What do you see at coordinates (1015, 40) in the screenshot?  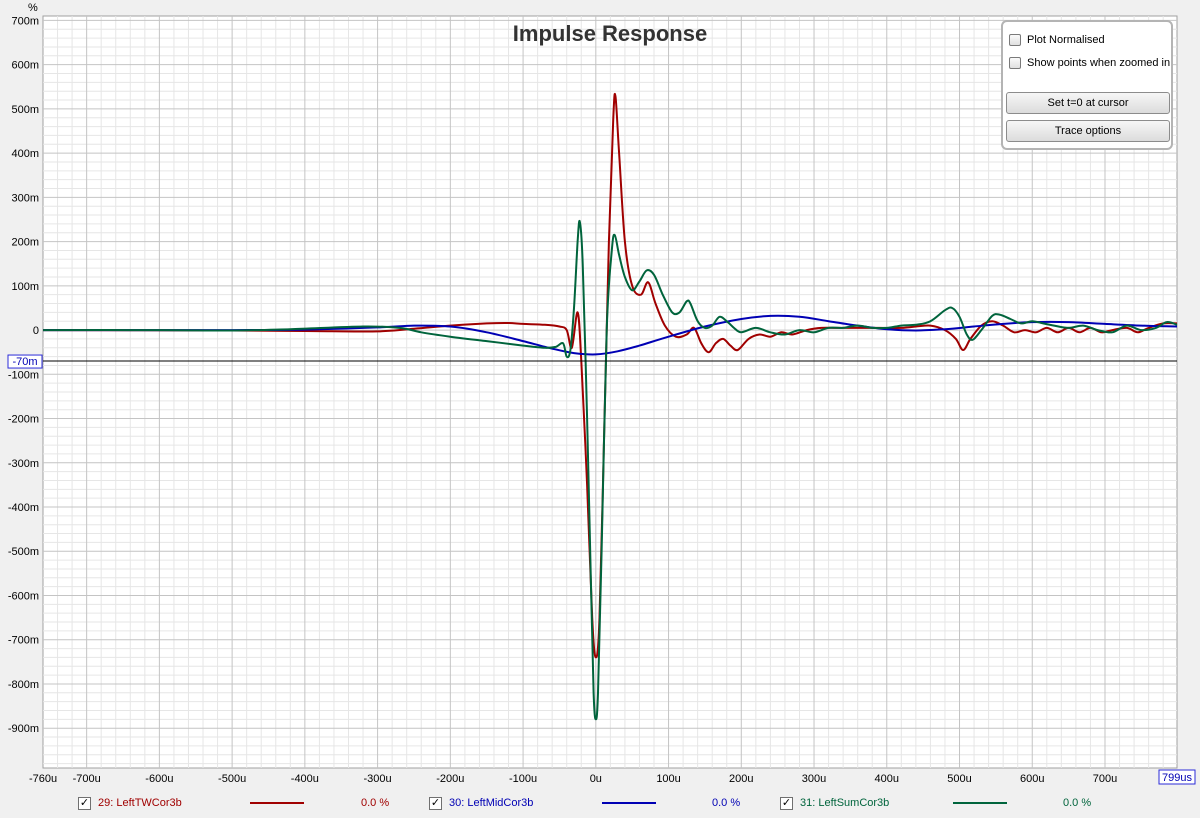 I see `plot-normalised-checkbox` at bounding box center [1015, 40].